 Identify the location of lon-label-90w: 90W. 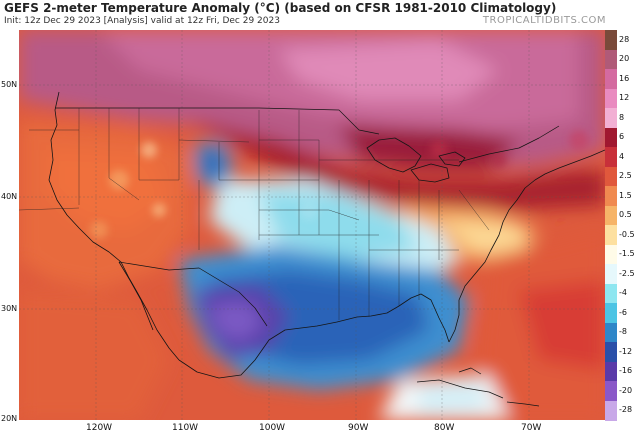
(358, 428).